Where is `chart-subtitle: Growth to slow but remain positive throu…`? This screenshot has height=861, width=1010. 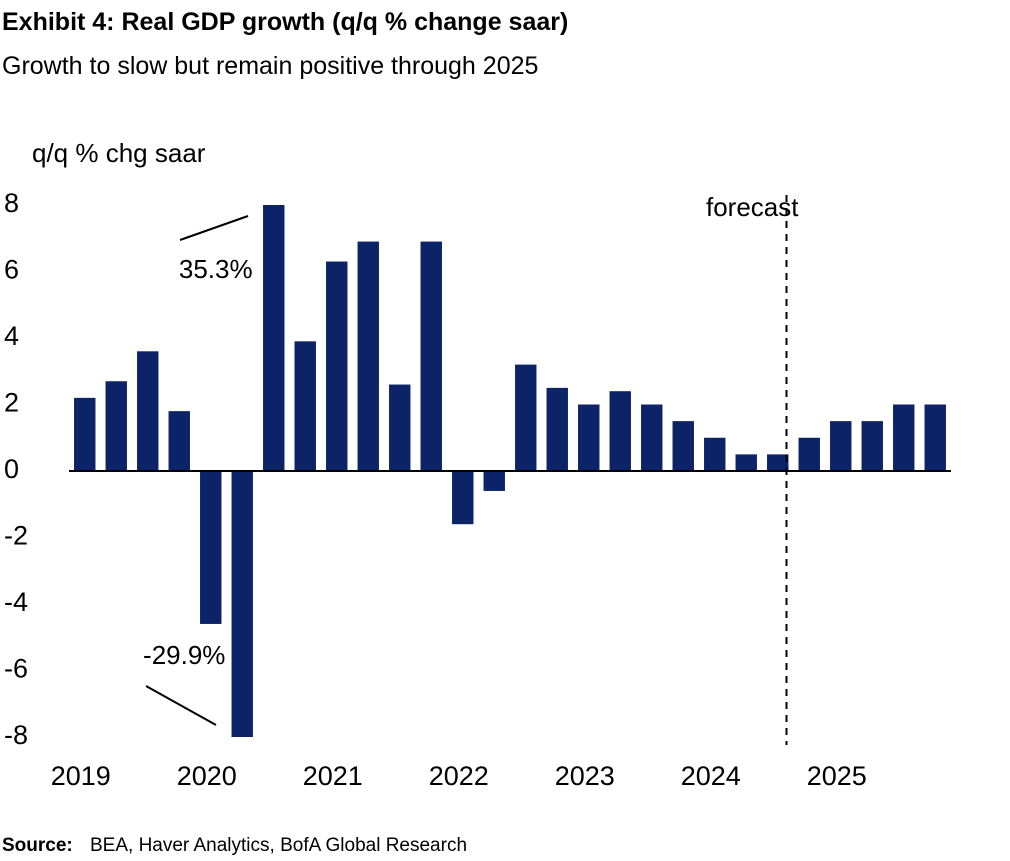
chart-subtitle: Growth to slow but remain positive throu… is located at coordinates (270, 66).